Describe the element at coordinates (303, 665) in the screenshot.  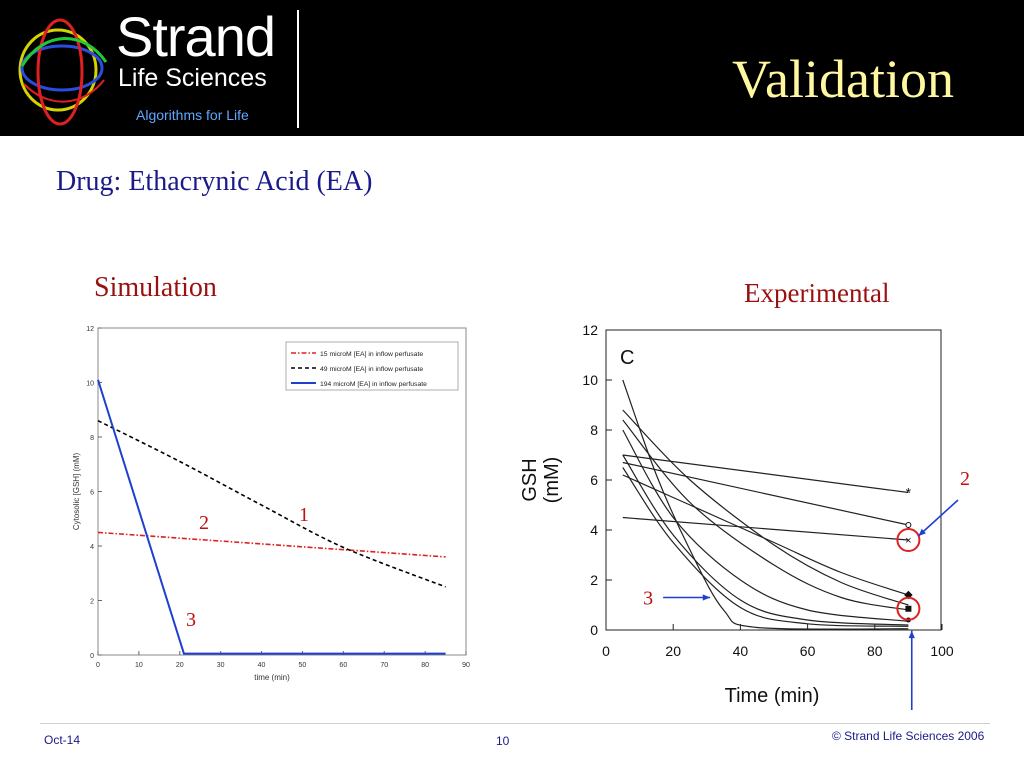
I see `x-tick-label: 50` at that location.